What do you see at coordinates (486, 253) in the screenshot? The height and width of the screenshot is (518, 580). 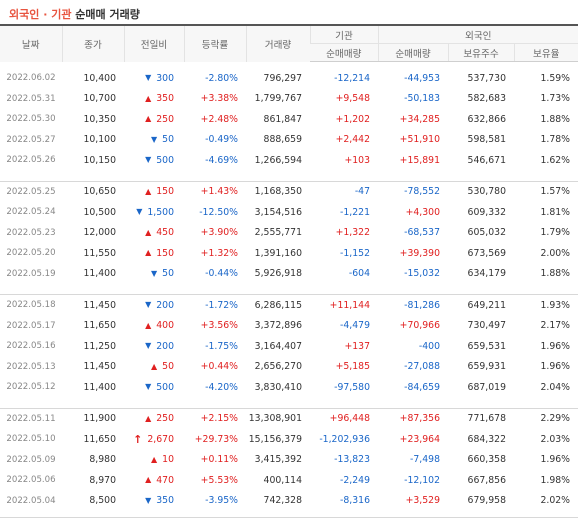 I see `frgn-hold-cell: 673,569` at bounding box center [486, 253].